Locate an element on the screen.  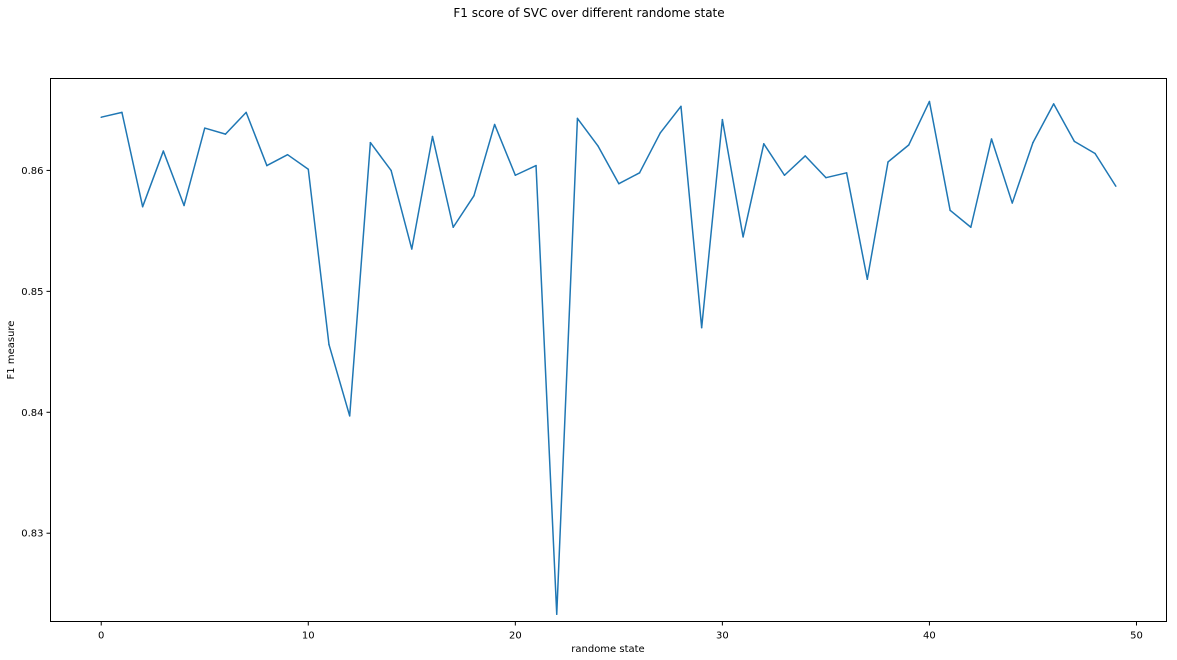
y-axis-ticks: 0.83 0.84 0.85 0.86 is located at coordinates (36, 353).